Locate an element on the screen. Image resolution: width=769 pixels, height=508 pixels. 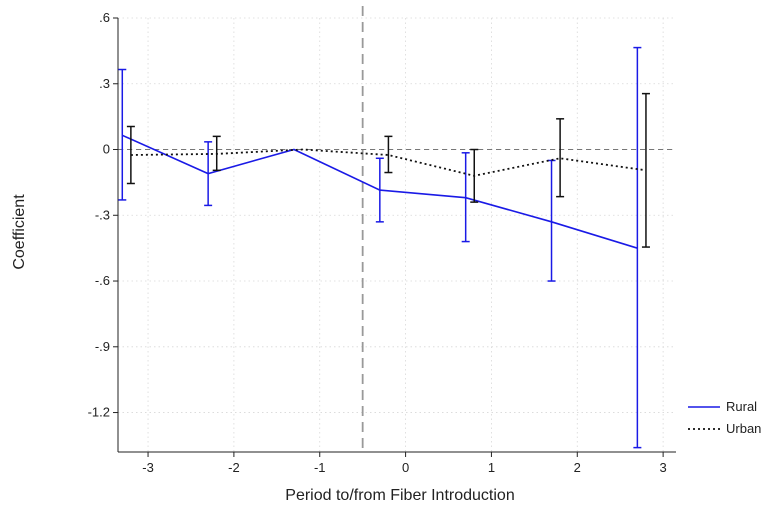
x-tick-label: -1 is located at coordinates (320, 467).